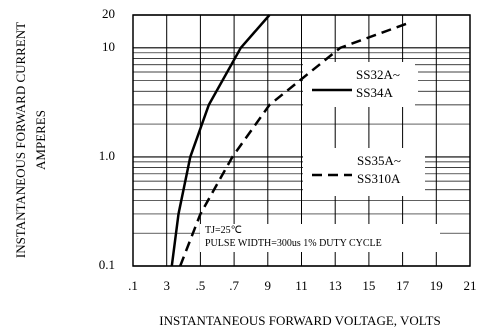 This screenshot has width=504, height=335. Describe the element at coordinates (201, 285) in the screenshot. I see `x-tick-label: .5` at that location.